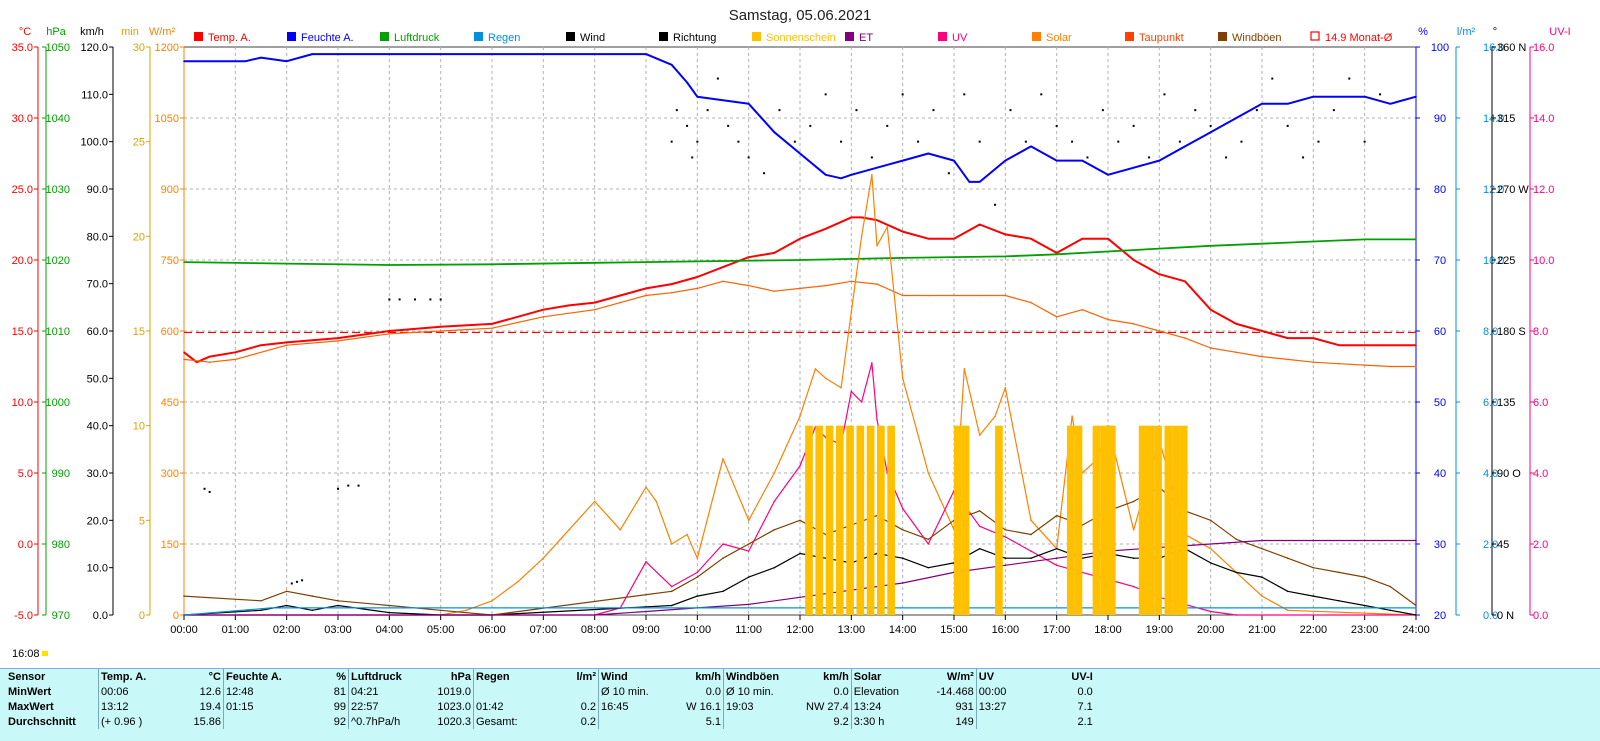 Image resolution: width=1600 pixels, height=741 pixels. I want to click on stats-cell-value: 2.1, so click(1085, 721).